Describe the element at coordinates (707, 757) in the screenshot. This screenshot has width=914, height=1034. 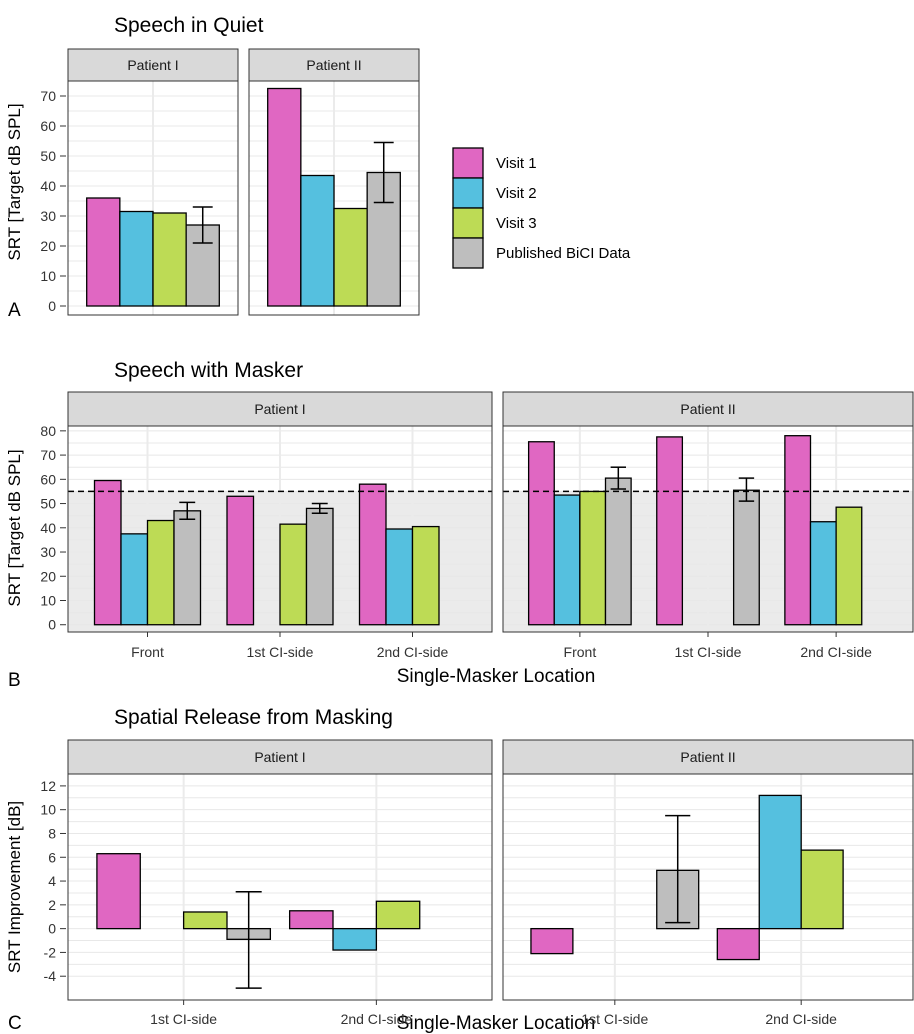
I see `facet-title-c: Patient II` at that location.